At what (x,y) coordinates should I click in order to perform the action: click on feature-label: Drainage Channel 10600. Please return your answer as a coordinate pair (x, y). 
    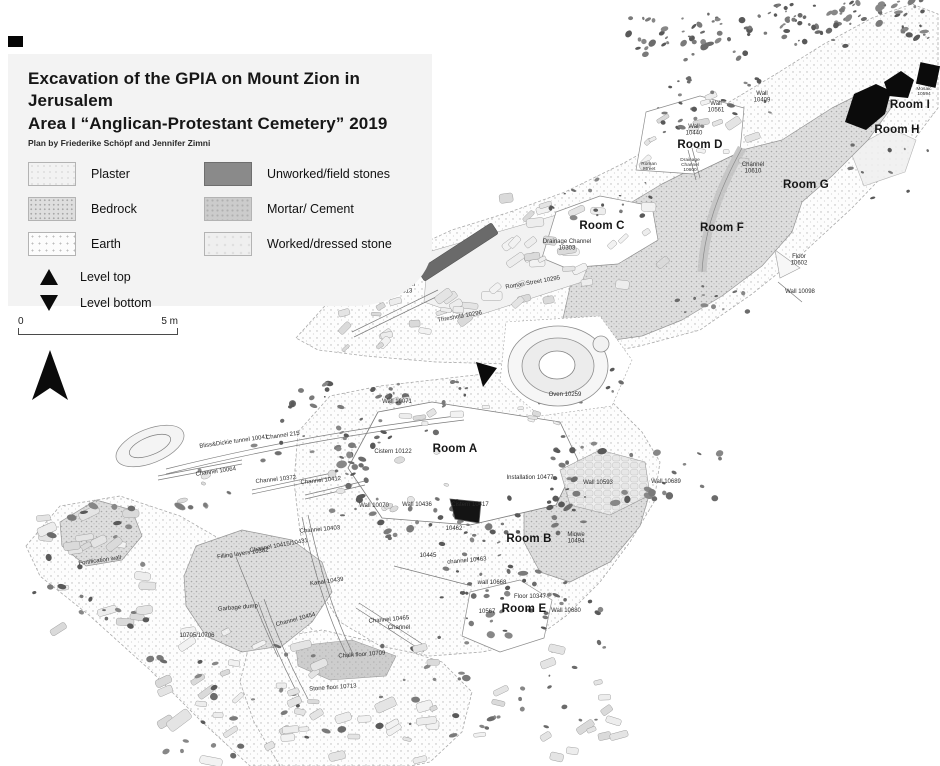
    Looking at the image, I should click on (690, 165).